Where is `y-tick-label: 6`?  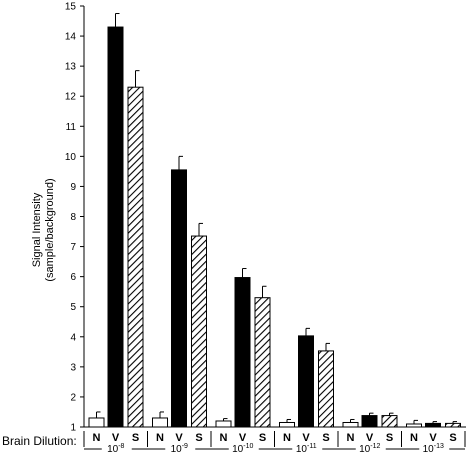 y-tick-label: 6 is located at coordinates (73, 277).